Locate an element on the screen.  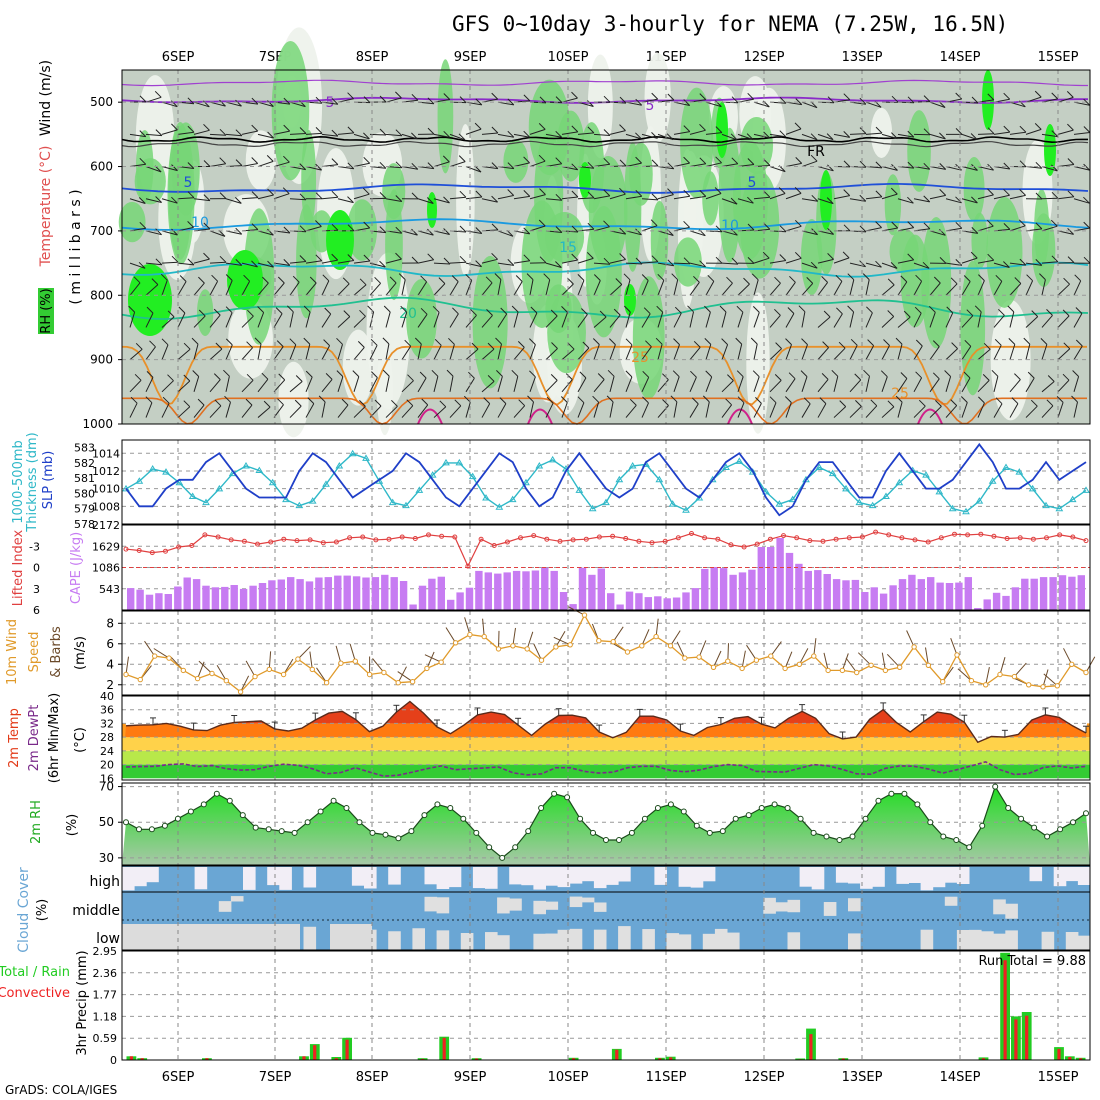
cloud-middle-clear is located at coordinates (781, 907).